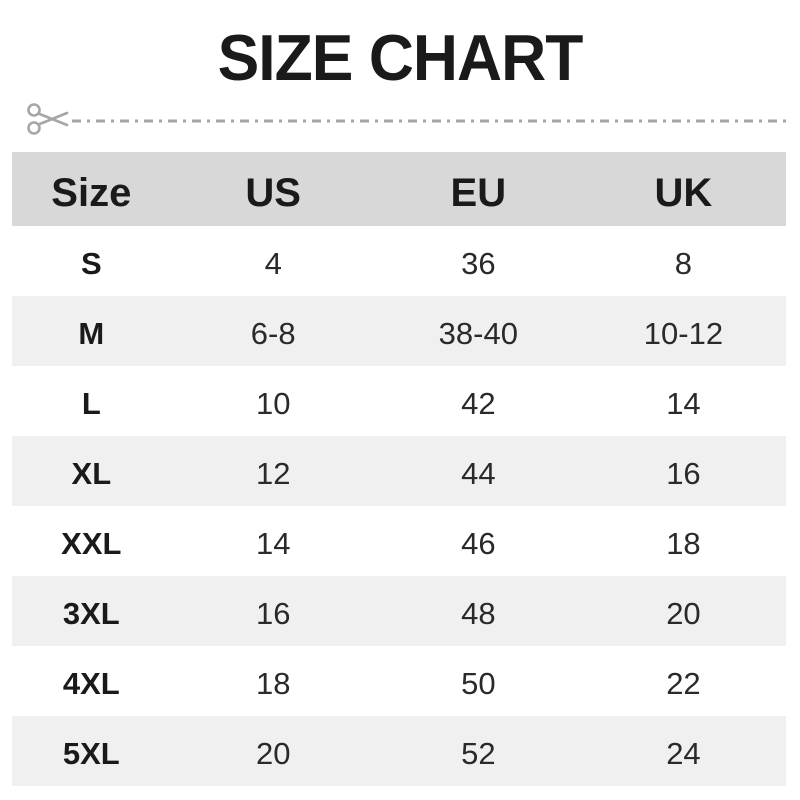 The height and width of the screenshot is (800, 800). I want to click on table-row: 3XL 16 48 20, so click(399, 611).